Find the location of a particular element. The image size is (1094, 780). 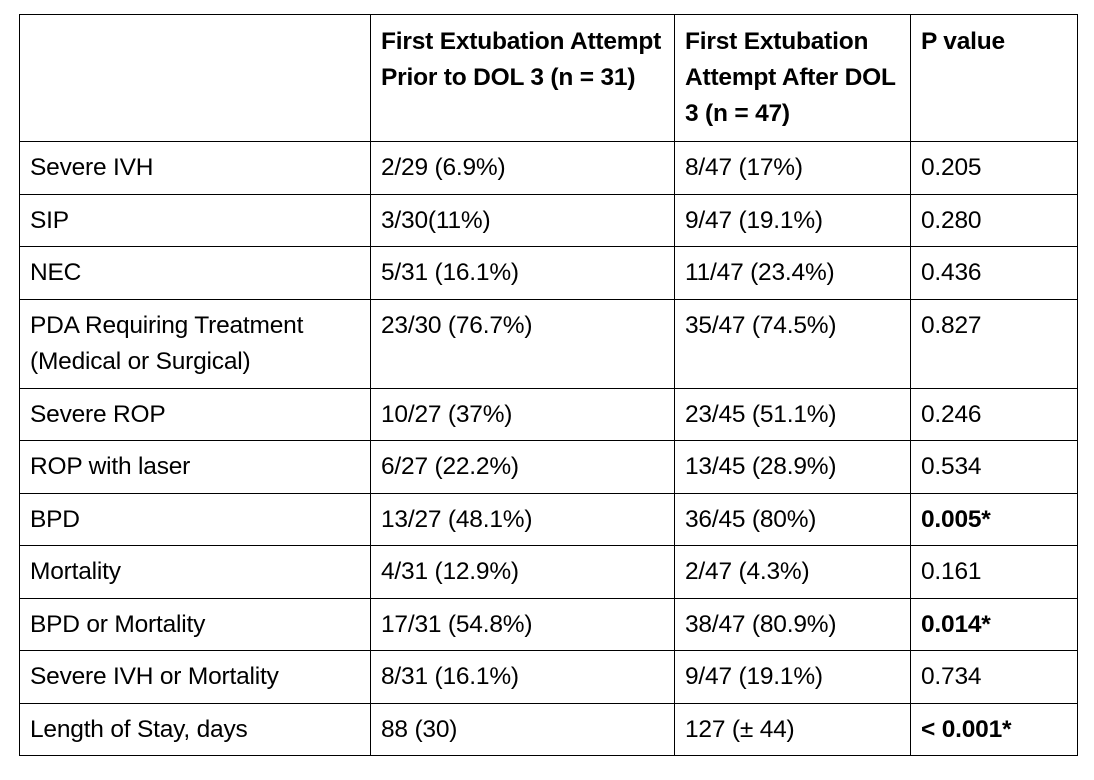

table-row: Mortality 4/31 (12.9%) 2/47 (4.3%) 0.161 is located at coordinates (548, 572).